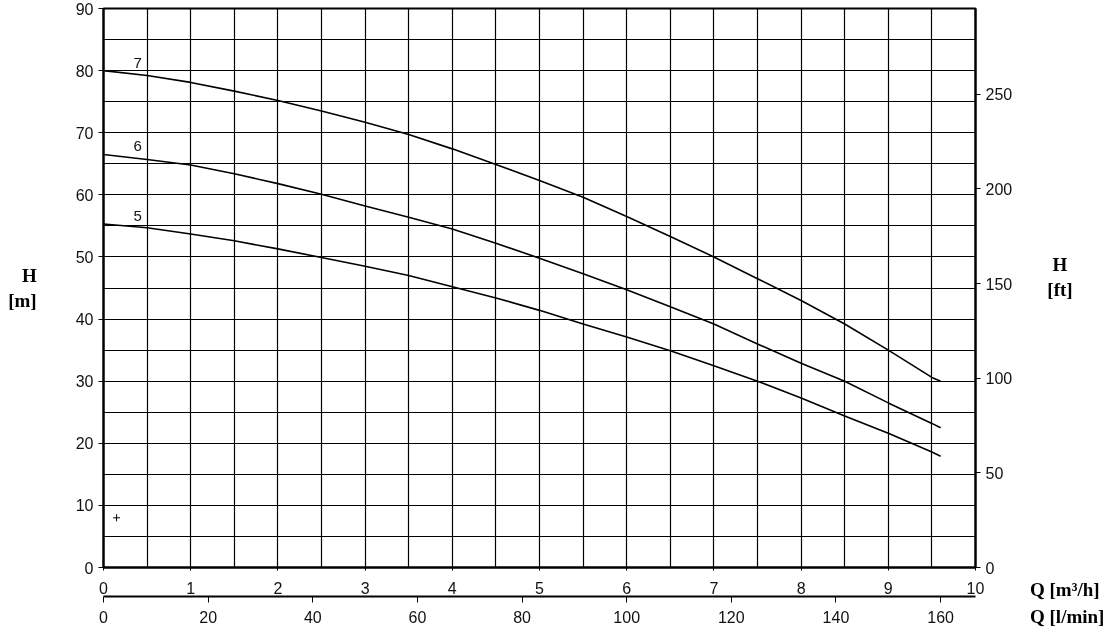 The image size is (1116, 630). What do you see at coordinates (191, 588) in the screenshot?
I see `x-tick-label: 1` at bounding box center [191, 588].